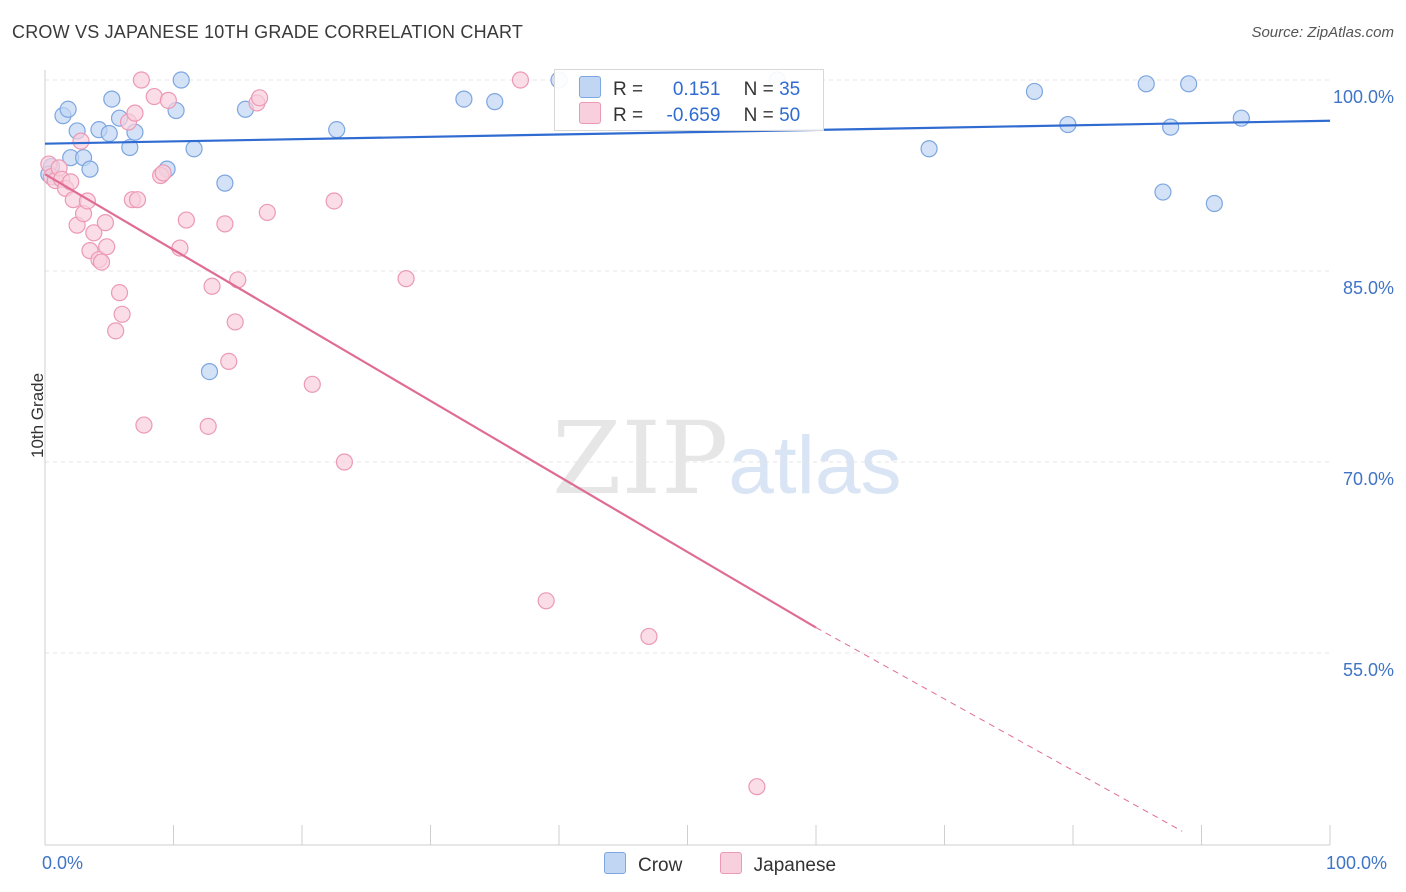 Image resolution: width=1406 pixels, height=892 pixels. I want to click on x-tick-label-min: 0.0%, so click(63, 863).